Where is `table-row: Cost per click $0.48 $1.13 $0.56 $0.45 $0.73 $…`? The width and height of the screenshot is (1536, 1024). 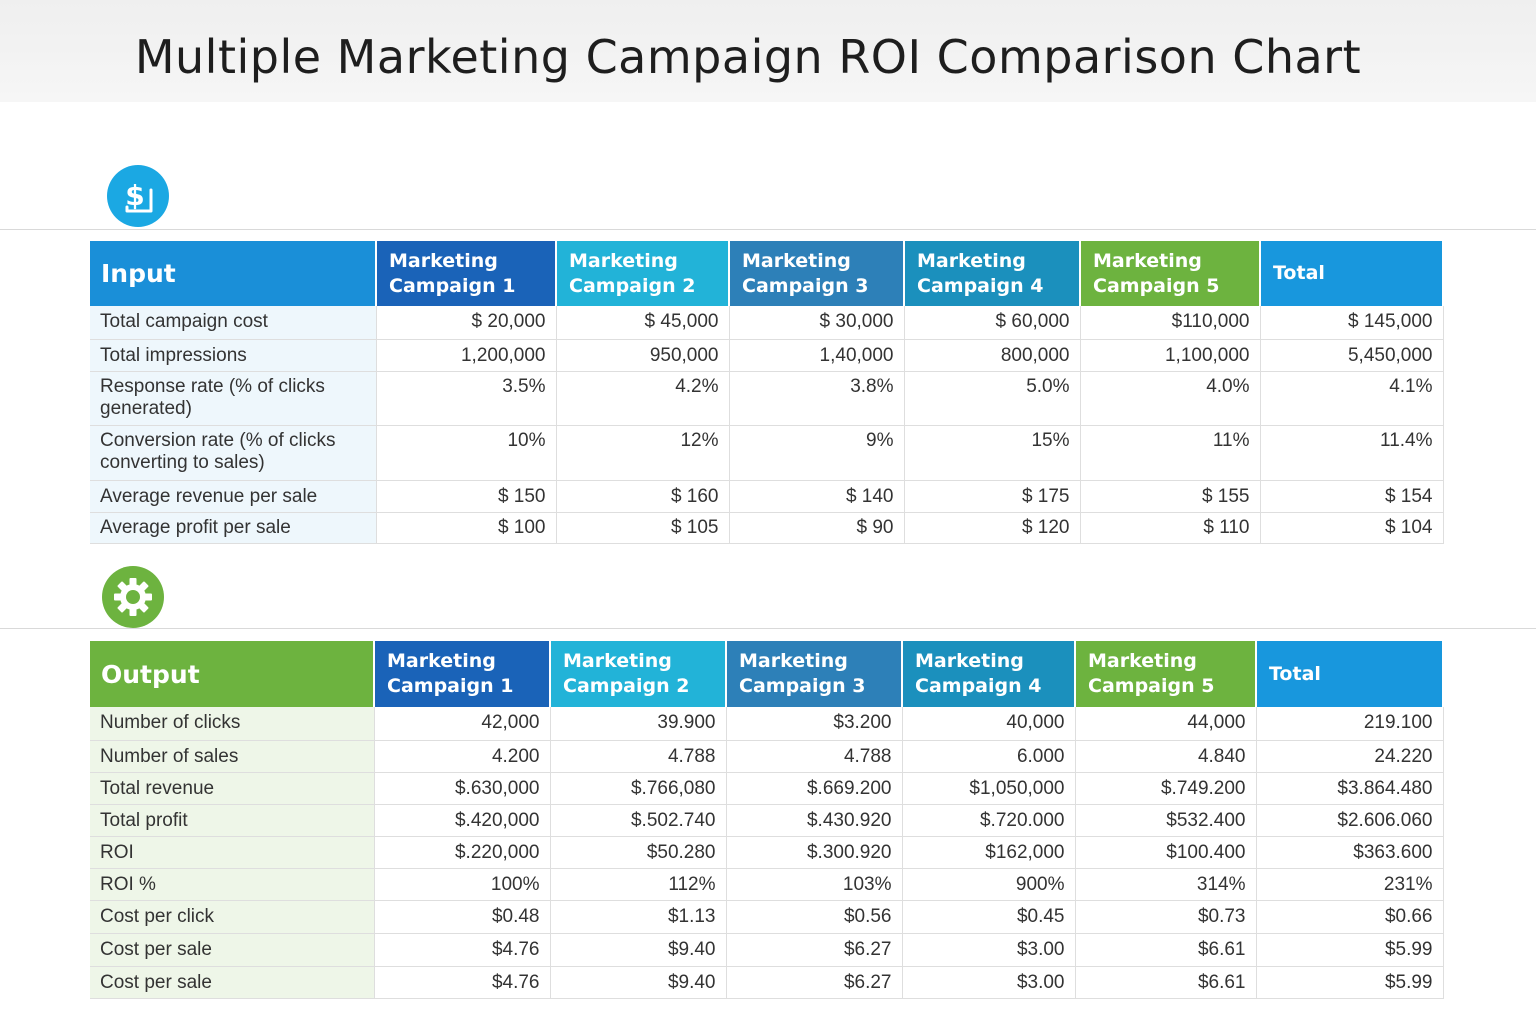 table-row: Cost per click $0.48 $1.13 $0.56 $0.45 $0.73 $… is located at coordinates (767, 917).